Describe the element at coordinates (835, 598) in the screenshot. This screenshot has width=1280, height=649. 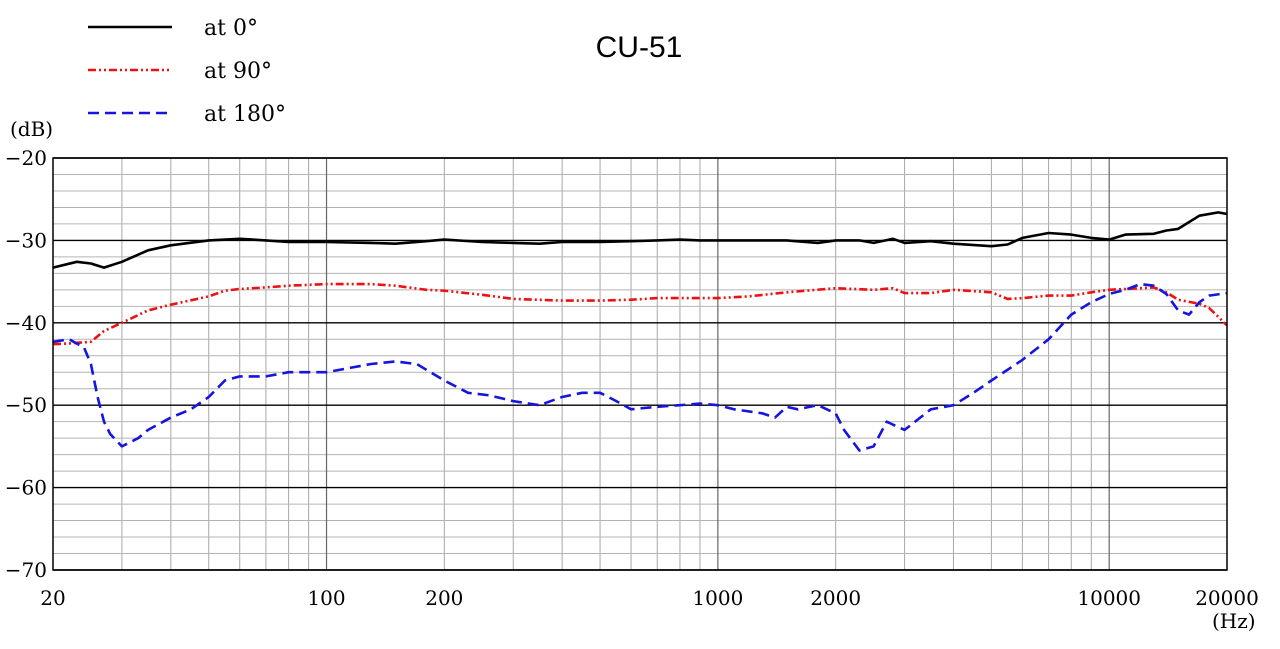
I see `x-tick-label: 2000` at that location.